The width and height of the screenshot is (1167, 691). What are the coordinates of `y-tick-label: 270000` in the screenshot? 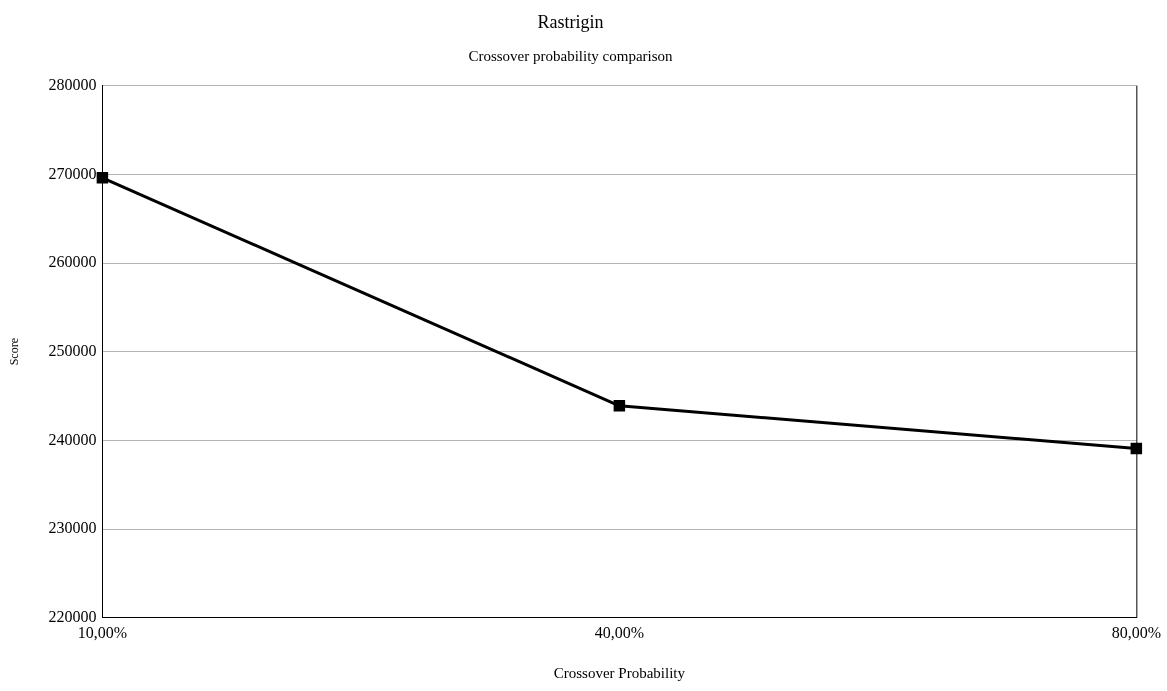 It's located at (72, 173).